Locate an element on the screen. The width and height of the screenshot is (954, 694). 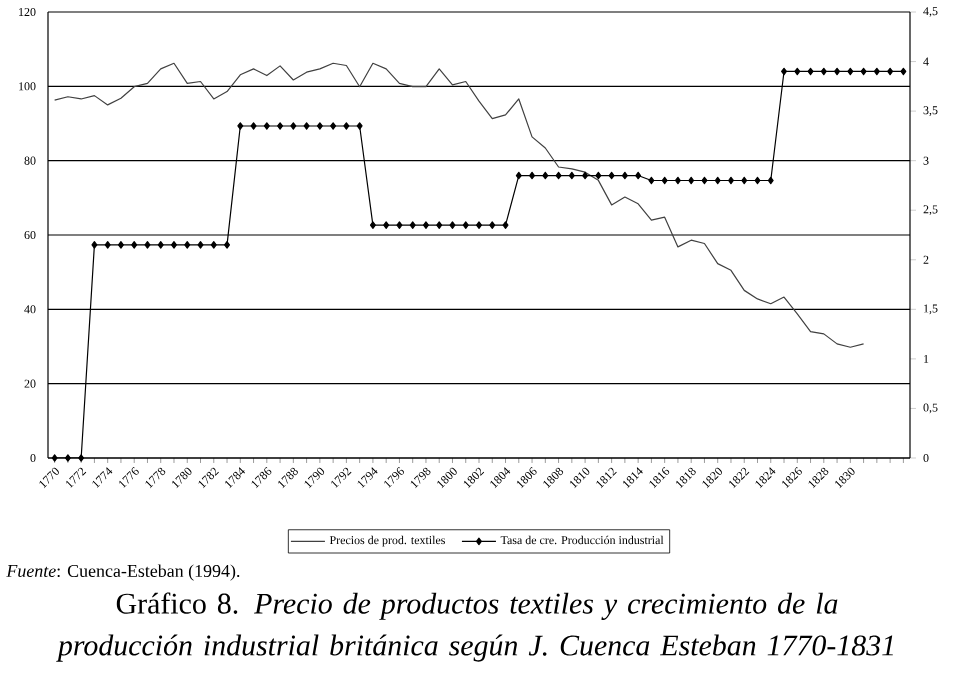
text: Gráfico 8. Precio de productos textiles y crecimiento de la producción industrial británica según J. Cuenca Esteban 1770-1831 is located at coordinates (474, 627).